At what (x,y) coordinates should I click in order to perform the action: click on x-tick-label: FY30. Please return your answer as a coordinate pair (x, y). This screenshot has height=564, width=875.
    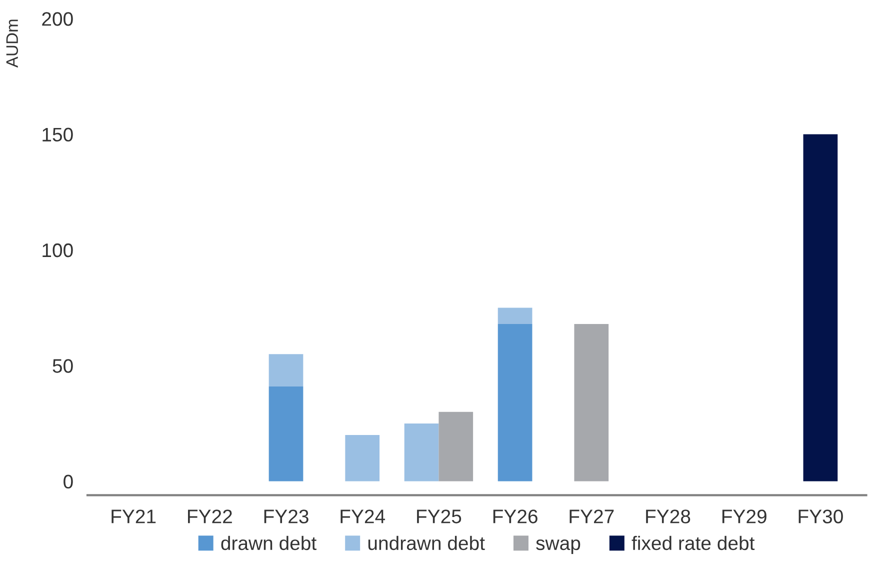
    Looking at the image, I should click on (820, 517).